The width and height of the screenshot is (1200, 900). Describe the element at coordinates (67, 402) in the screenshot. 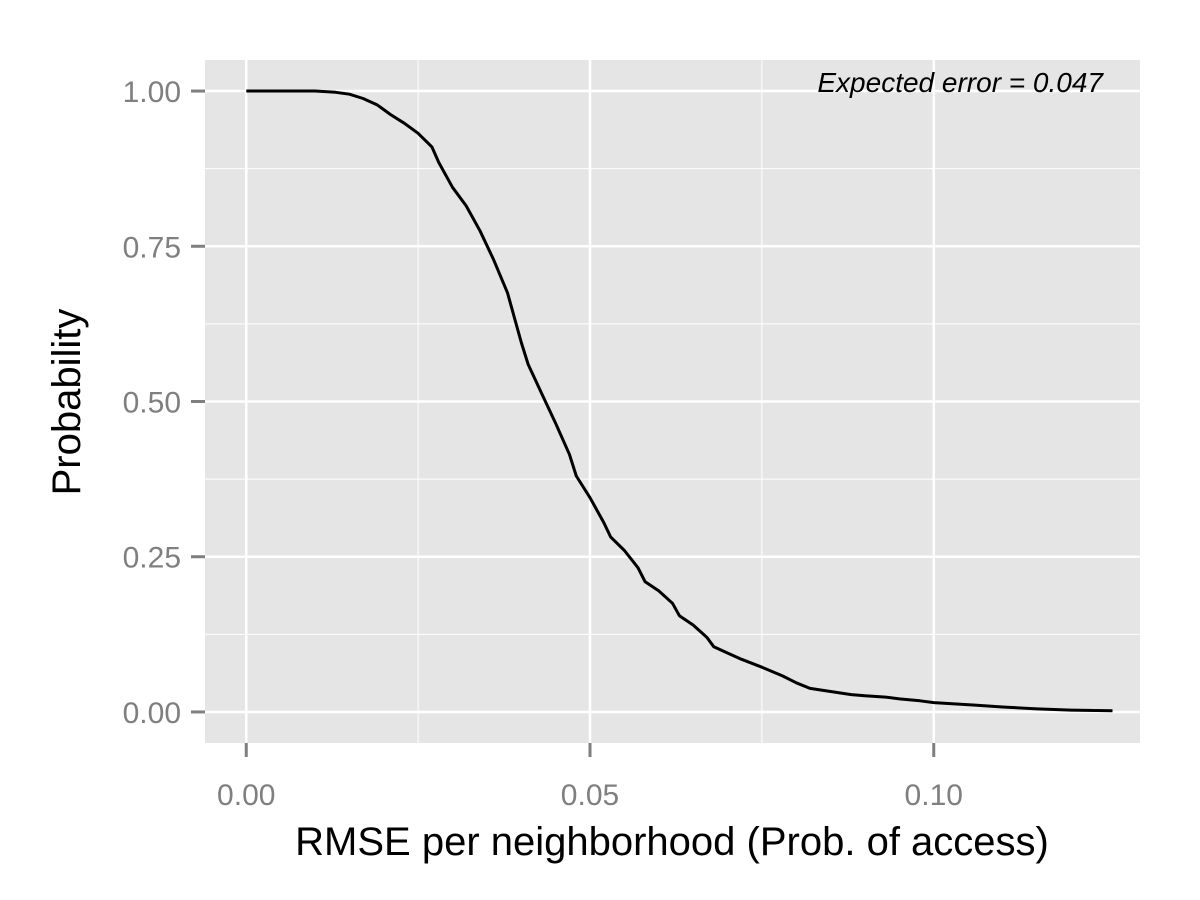

I see `y-axis-title: Probability` at that location.